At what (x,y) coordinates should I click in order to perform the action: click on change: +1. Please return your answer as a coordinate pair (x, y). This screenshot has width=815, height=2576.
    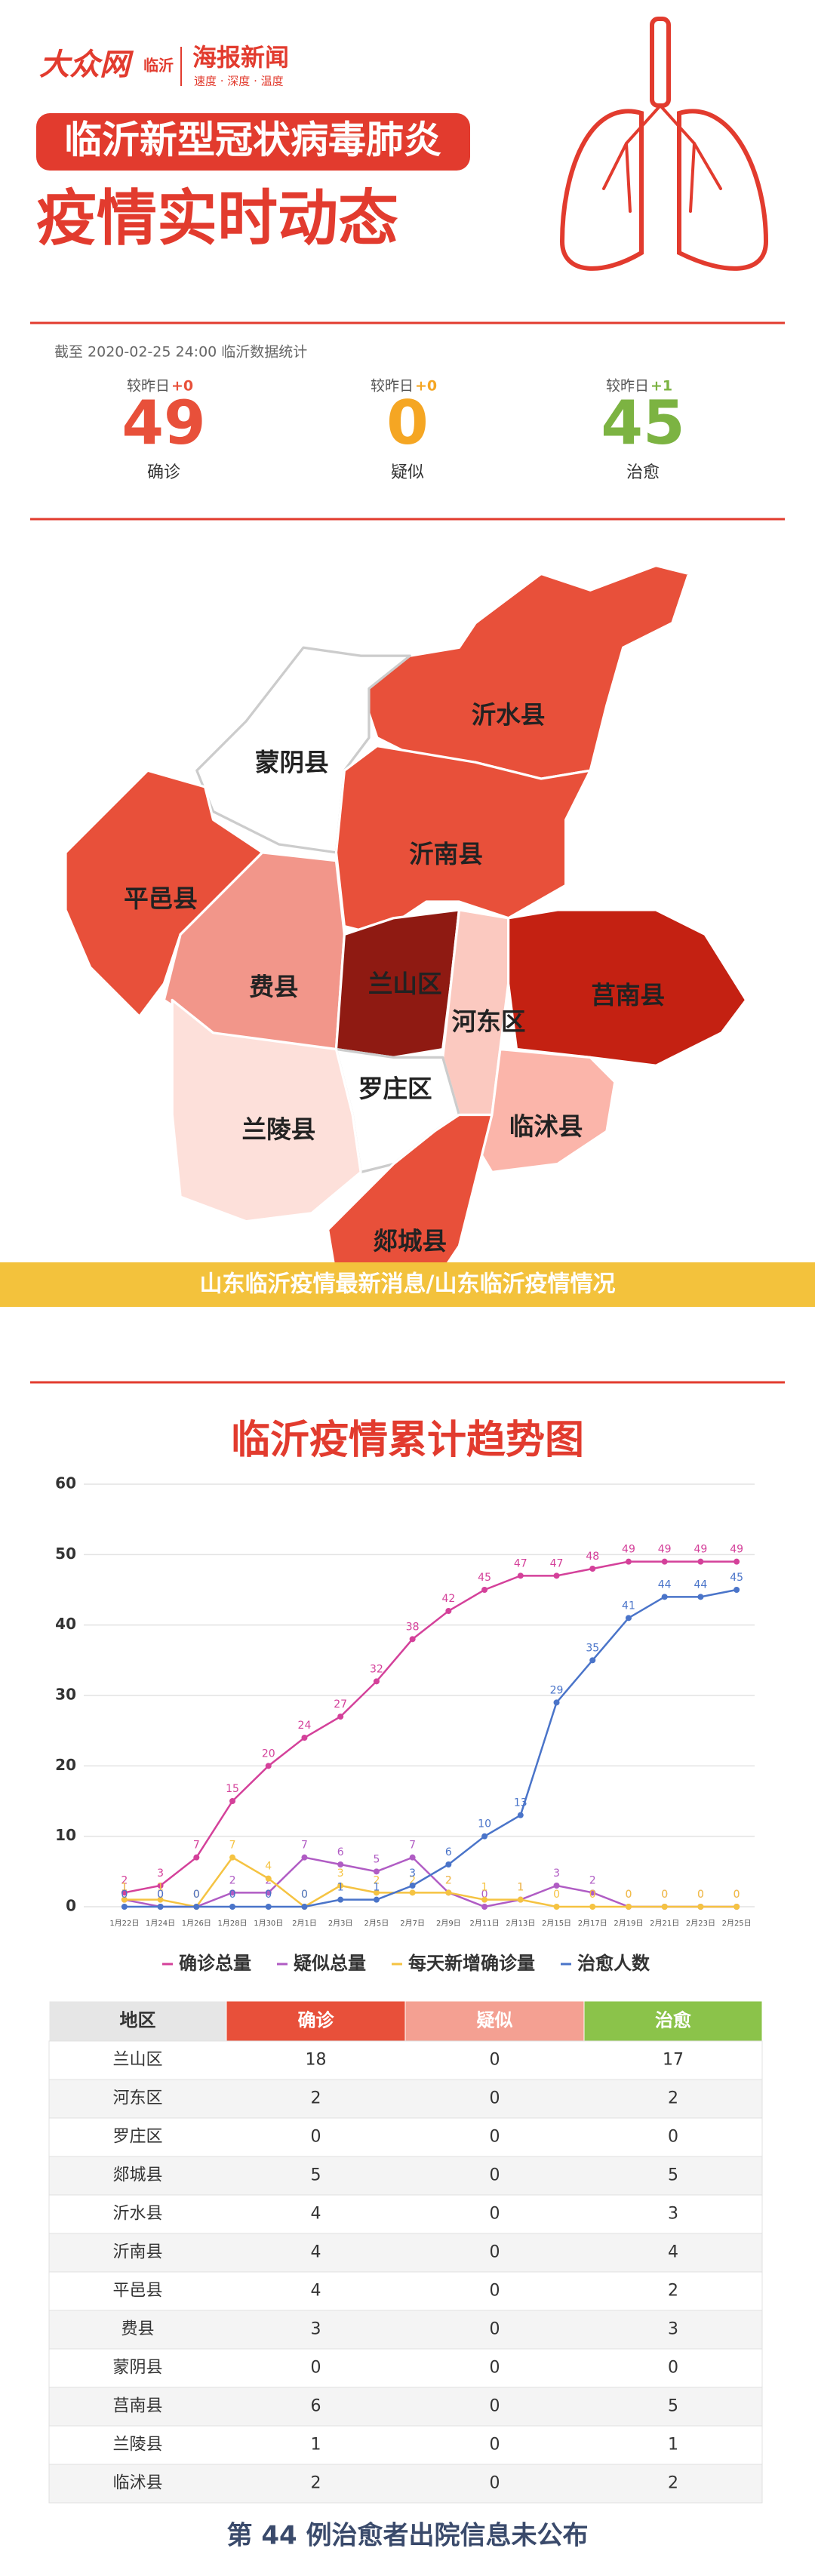
    Looking at the image, I should click on (661, 386).